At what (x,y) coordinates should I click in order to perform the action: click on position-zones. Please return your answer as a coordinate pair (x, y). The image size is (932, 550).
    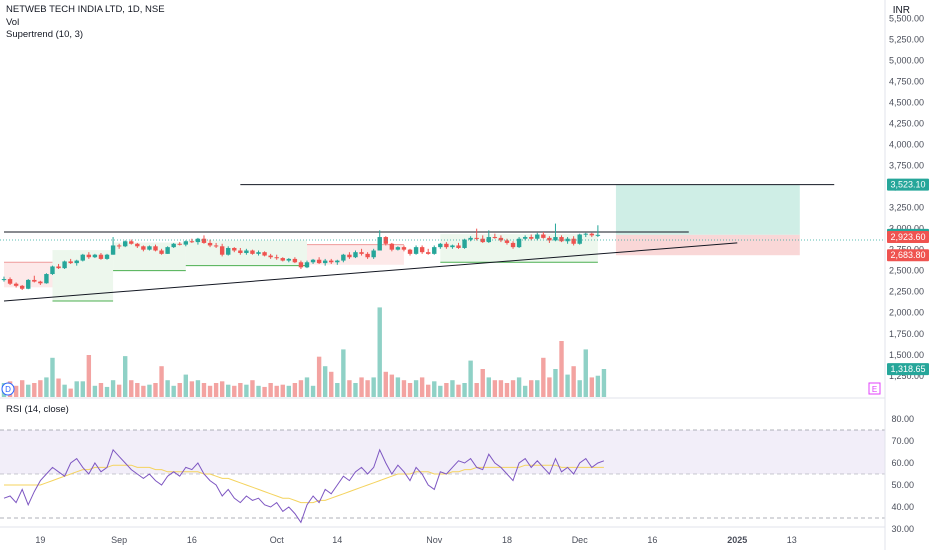
    Looking at the image, I should click on (707, 220).